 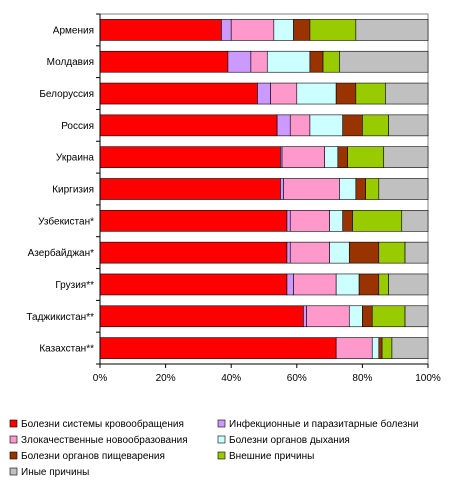 I want to click on legend-label: Иные причины, so click(x=55, y=472).